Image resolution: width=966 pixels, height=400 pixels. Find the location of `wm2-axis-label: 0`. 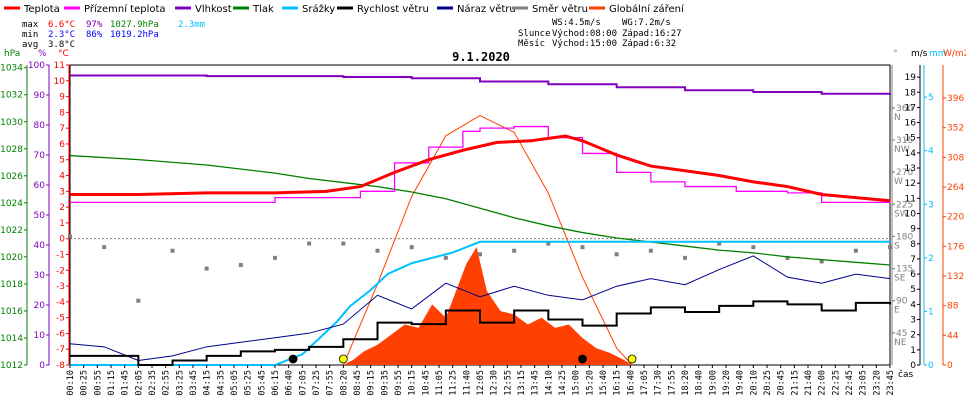

wm2-axis-label: 0 is located at coordinates (950, 366).